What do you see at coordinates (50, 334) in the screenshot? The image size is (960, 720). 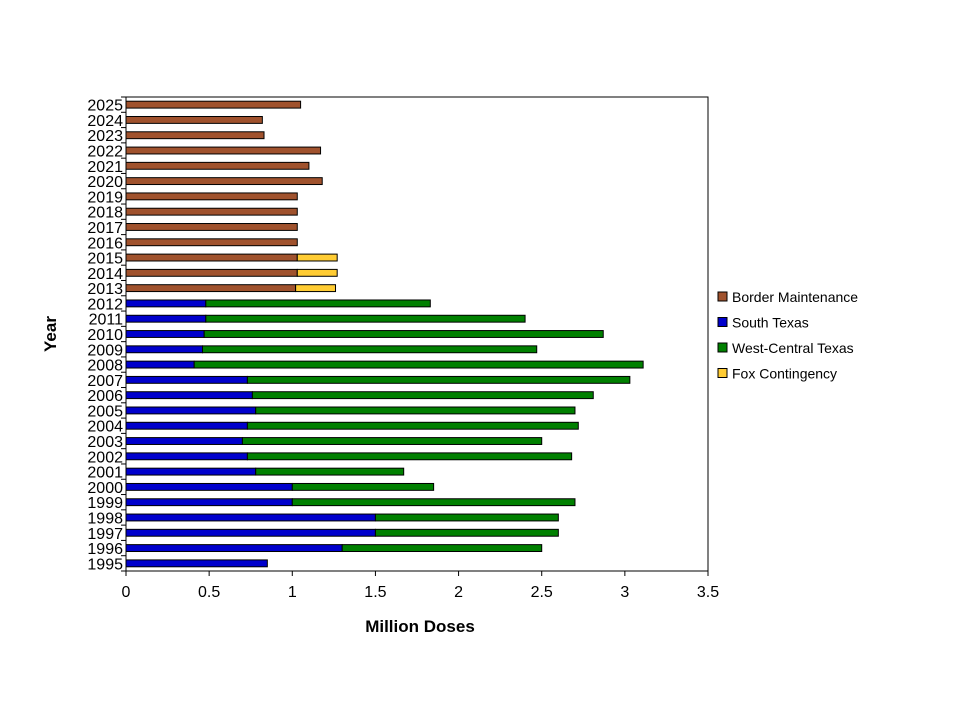 I see `y-axis-title: Year` at bounding box center [50, 334].